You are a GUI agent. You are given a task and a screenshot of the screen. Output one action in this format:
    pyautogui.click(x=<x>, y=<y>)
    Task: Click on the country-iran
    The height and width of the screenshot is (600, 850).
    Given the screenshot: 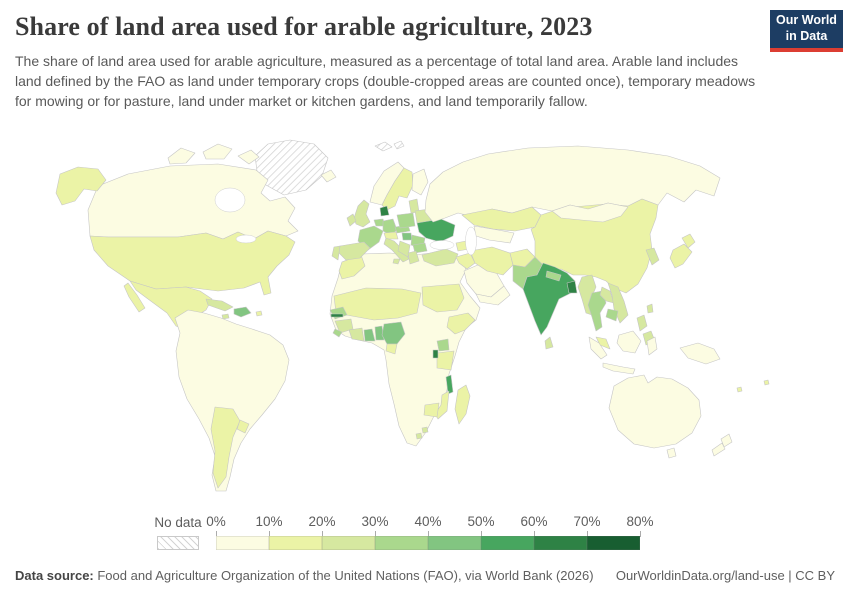 What is the action you would take?
    pyautogui.click(x=491, y=261)
    